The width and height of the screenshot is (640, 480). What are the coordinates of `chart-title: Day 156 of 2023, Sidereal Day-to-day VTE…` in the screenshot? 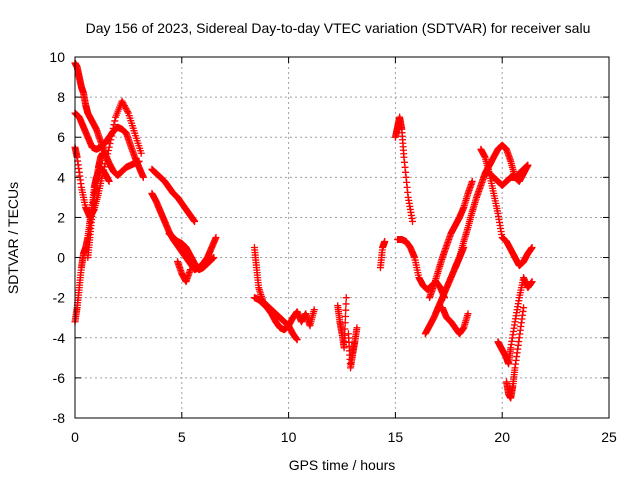 It's located at (338, 28).